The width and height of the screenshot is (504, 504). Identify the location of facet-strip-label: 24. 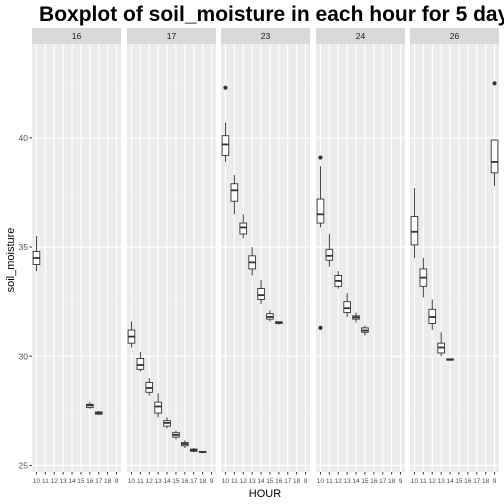
(361, 36).